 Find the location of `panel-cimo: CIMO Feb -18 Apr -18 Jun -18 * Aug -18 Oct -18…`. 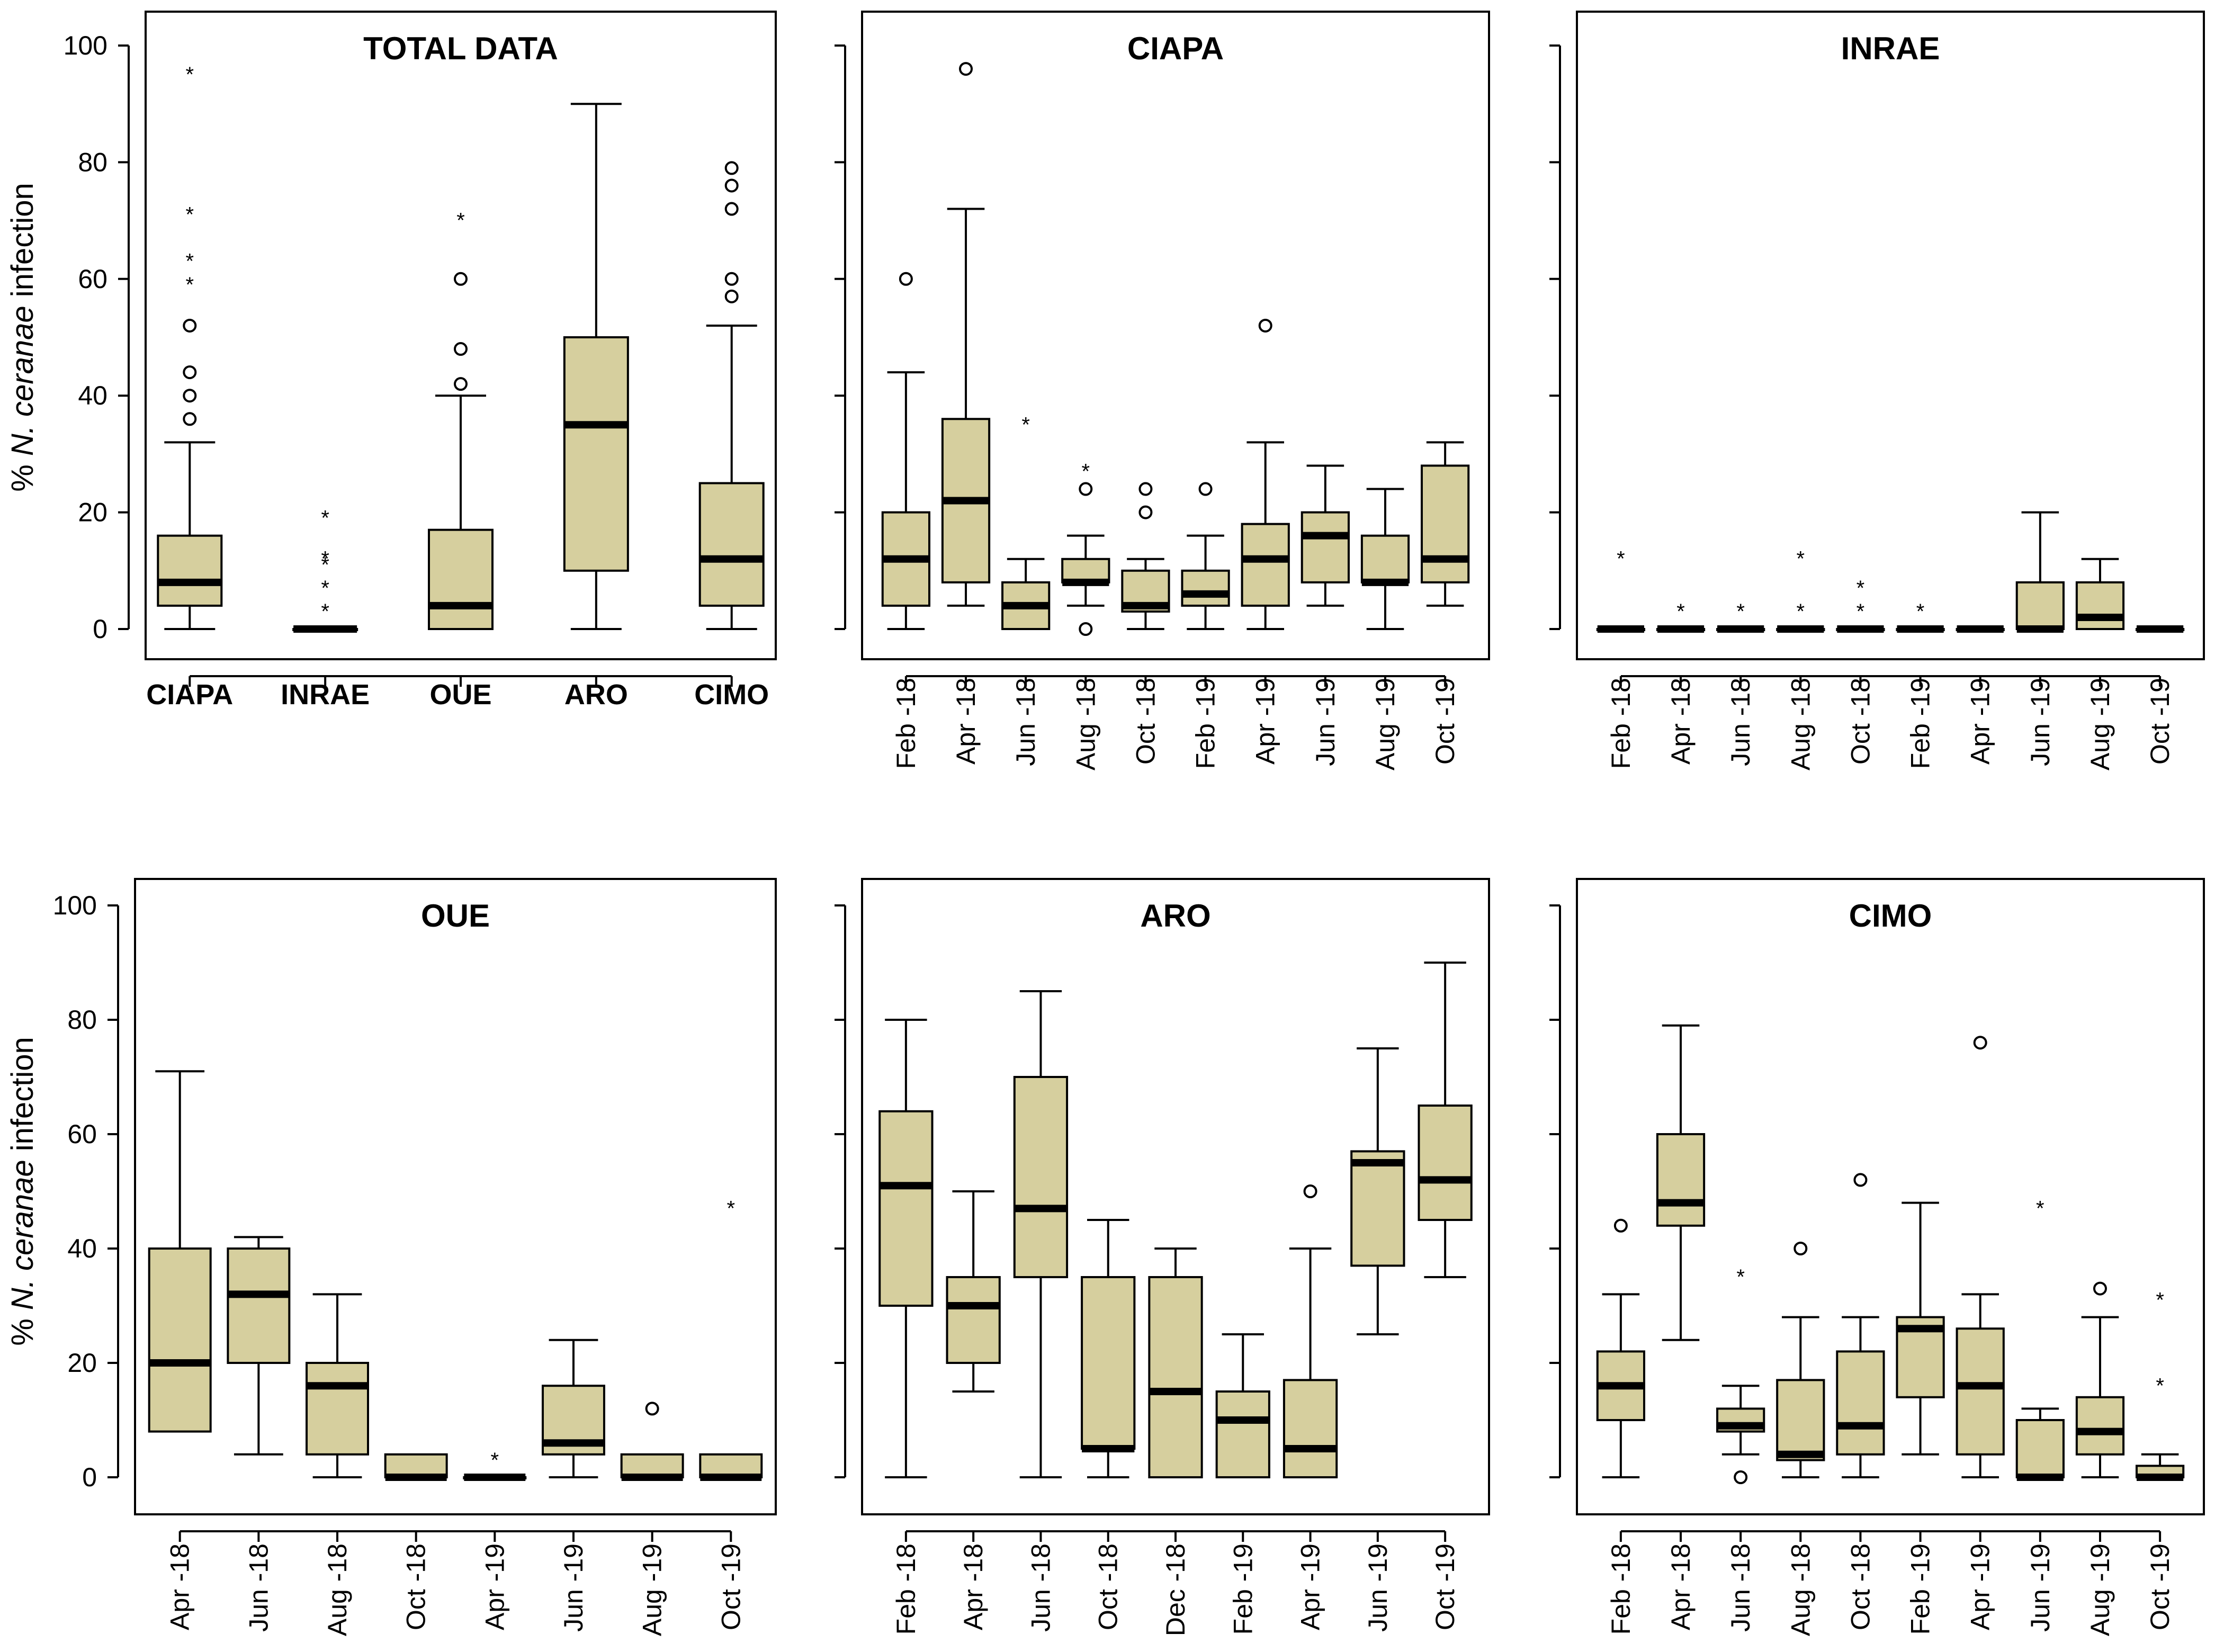

panel-cimo: CIMO Feb -18 Apr -18 Jun -18 * Aug -18 Oct -18… is located at coordinates (1877, 1257).